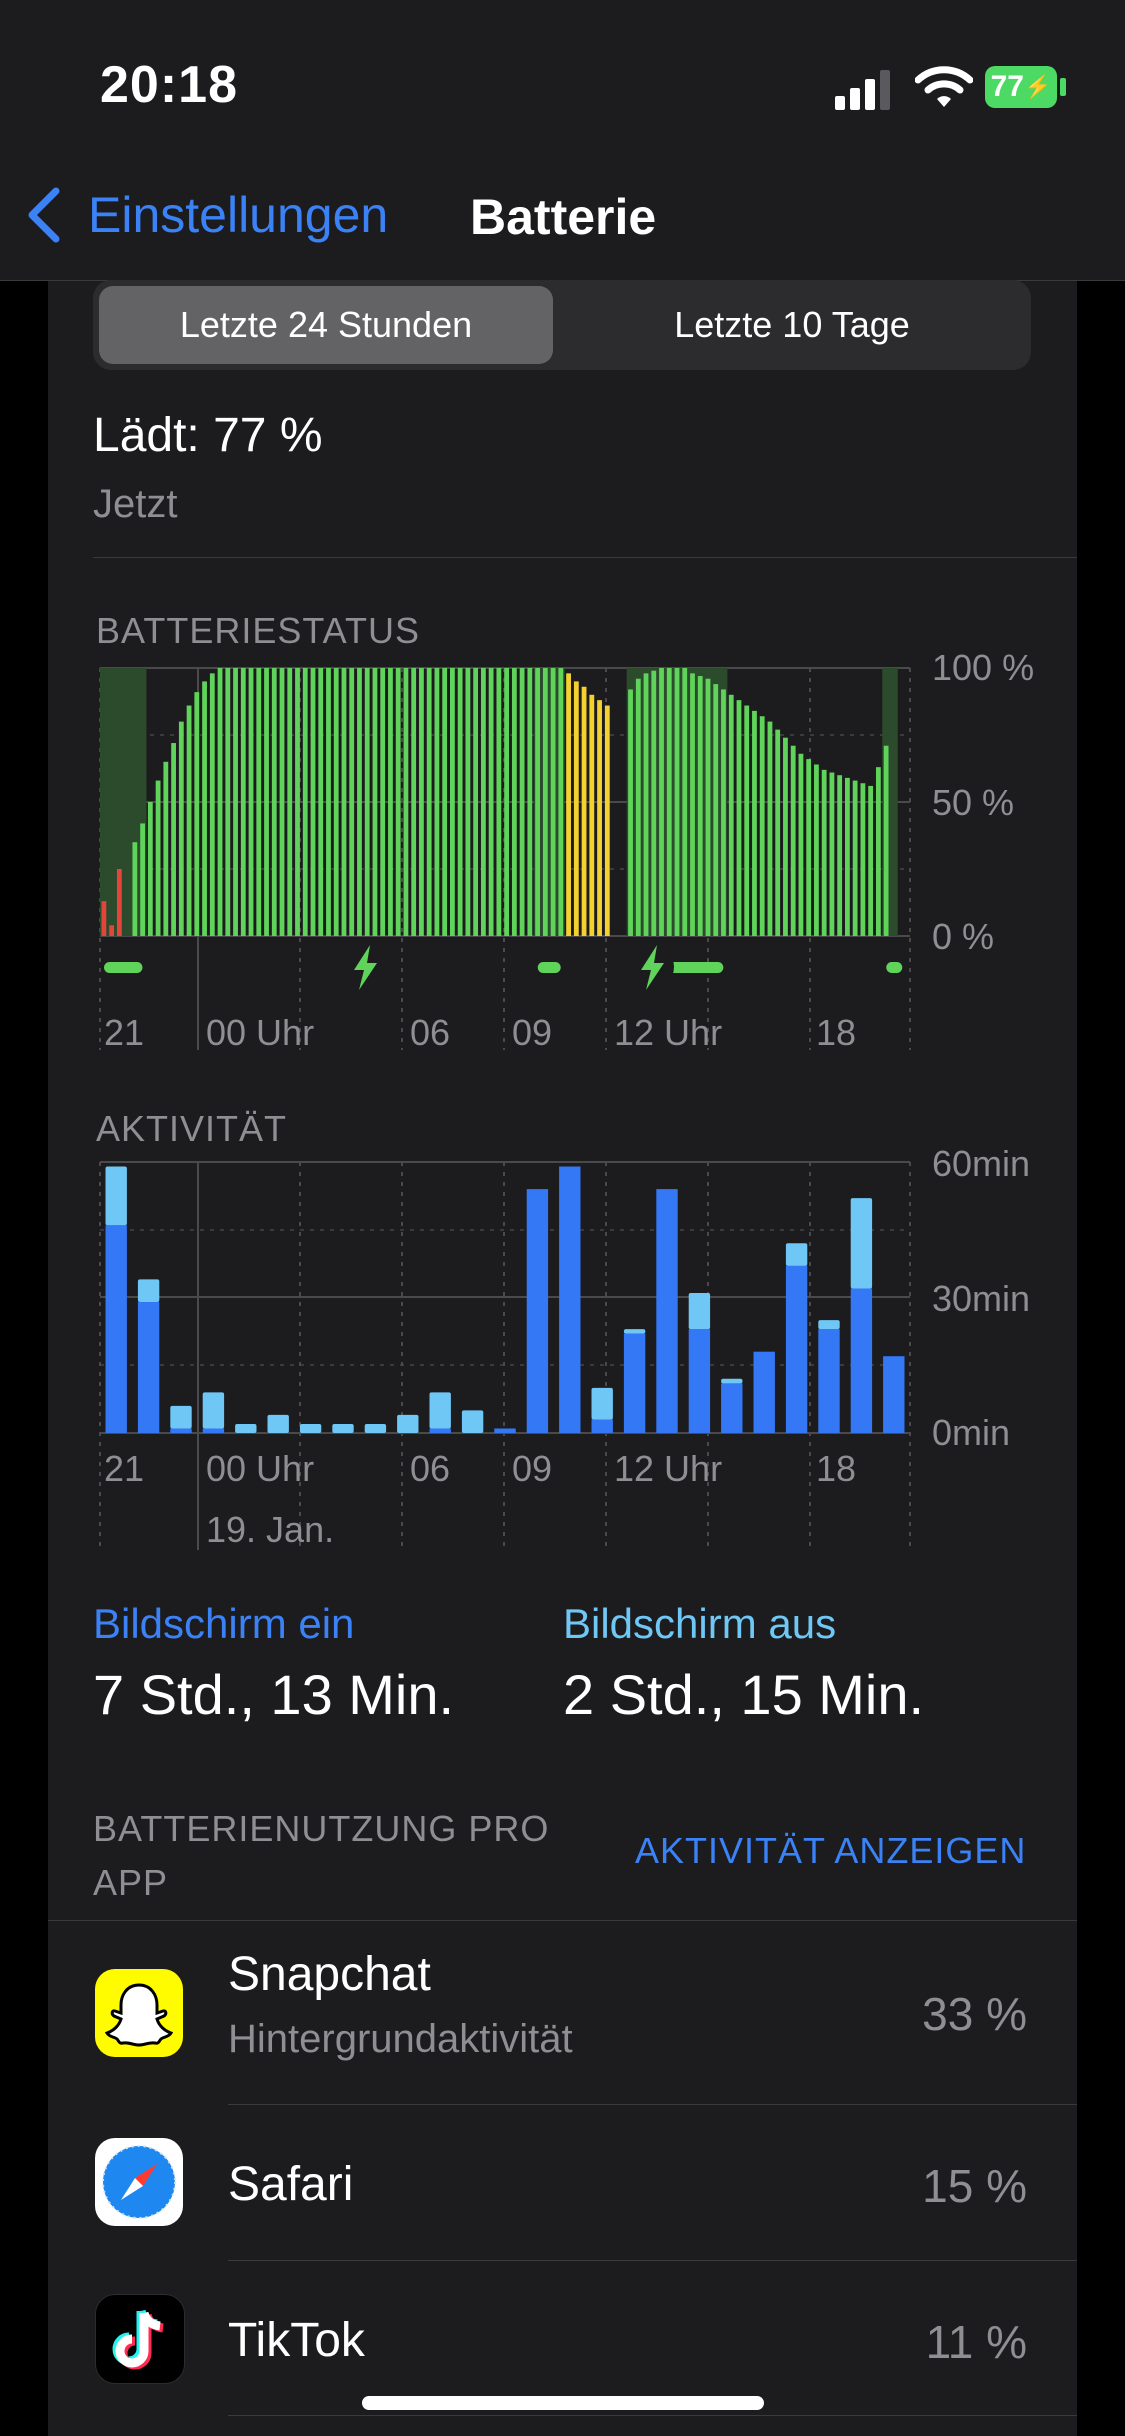 This screenshot has height=2436, width=1125. Describe the element at coordinates (831, 1850) in the screenshot. I see `show-activity-link: AKTIVITÄT ANZEIGEN` at that location.